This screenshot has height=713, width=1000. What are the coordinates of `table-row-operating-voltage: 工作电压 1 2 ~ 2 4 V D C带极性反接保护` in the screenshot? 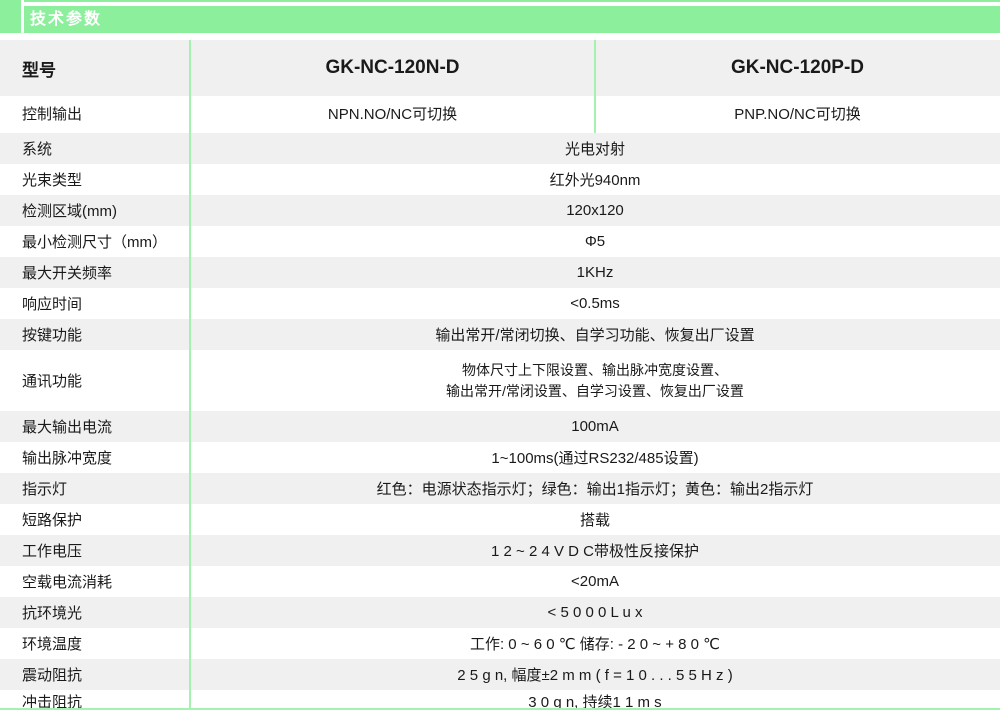 It's located at (500, 550).